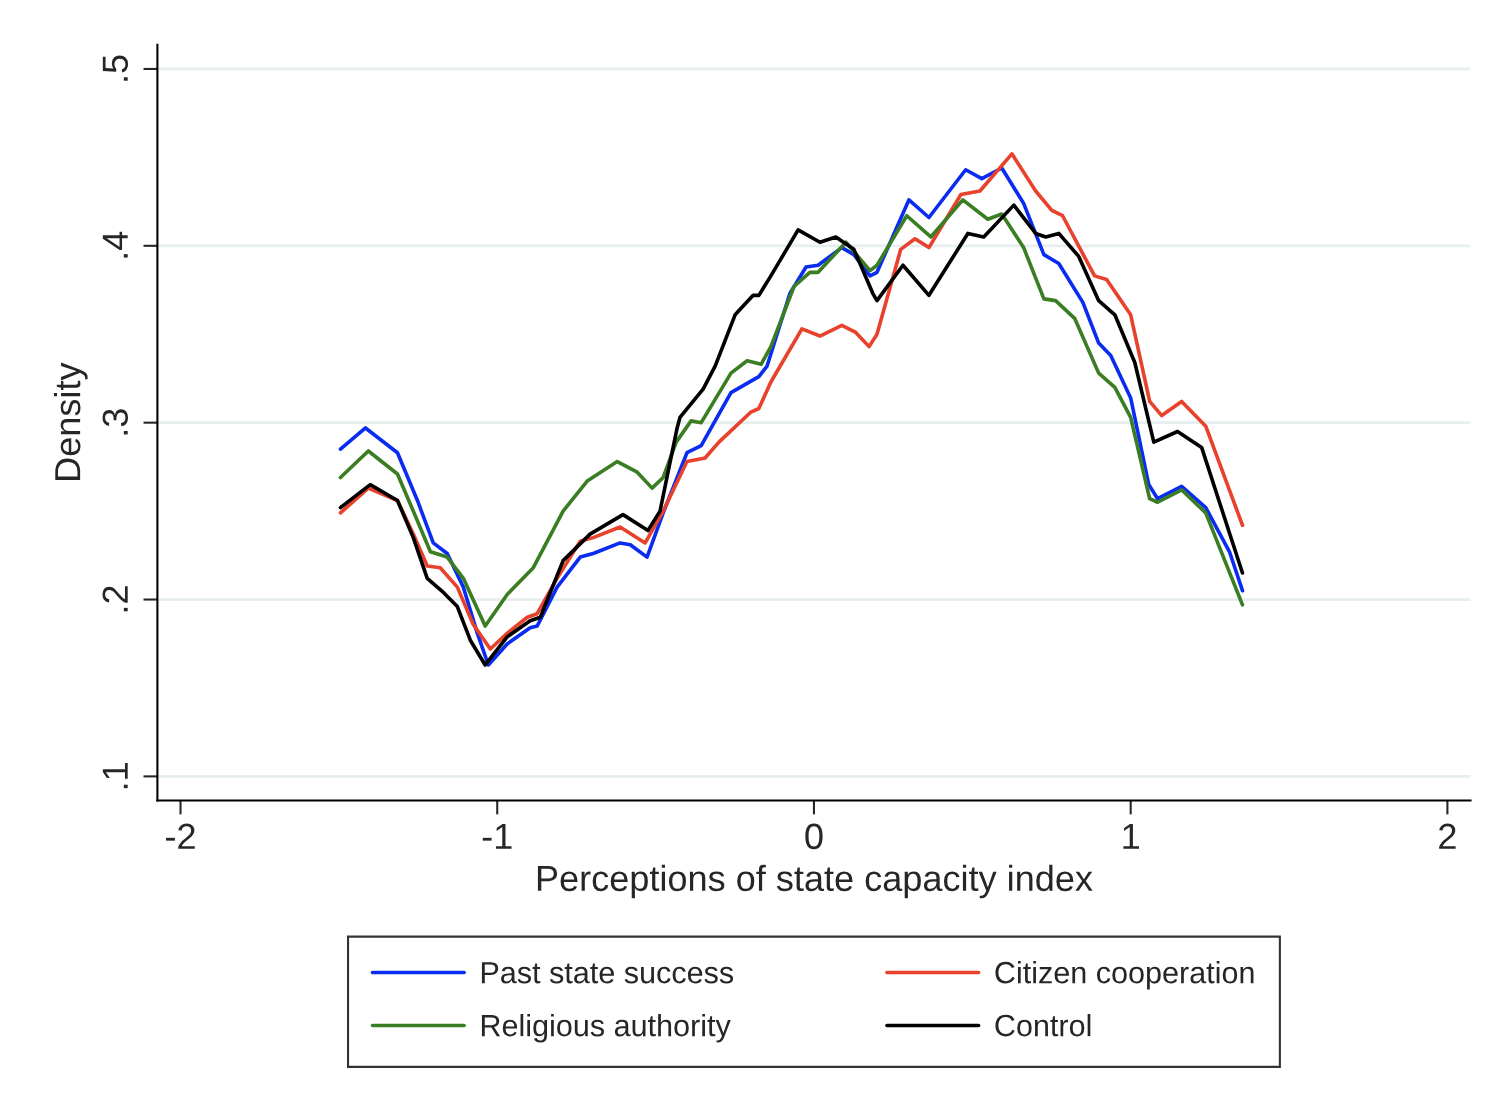 This screenshot has width=1499, height=1095. Describe the element at coordinates (606, 1028) in the screenshot. I see `legend-label: Religious authority` at that location.